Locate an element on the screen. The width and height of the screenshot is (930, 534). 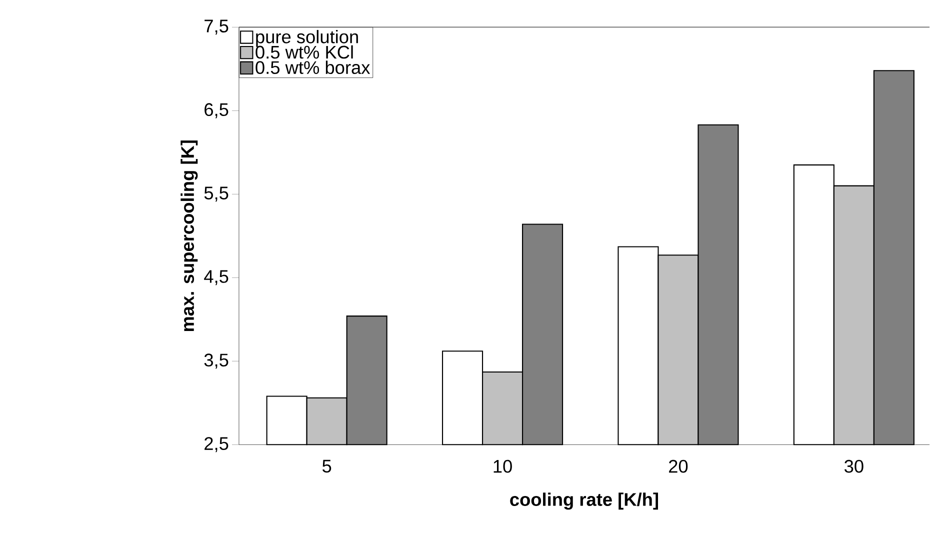
y-tick-label: 5,5 is located at coordinates (216, 194).